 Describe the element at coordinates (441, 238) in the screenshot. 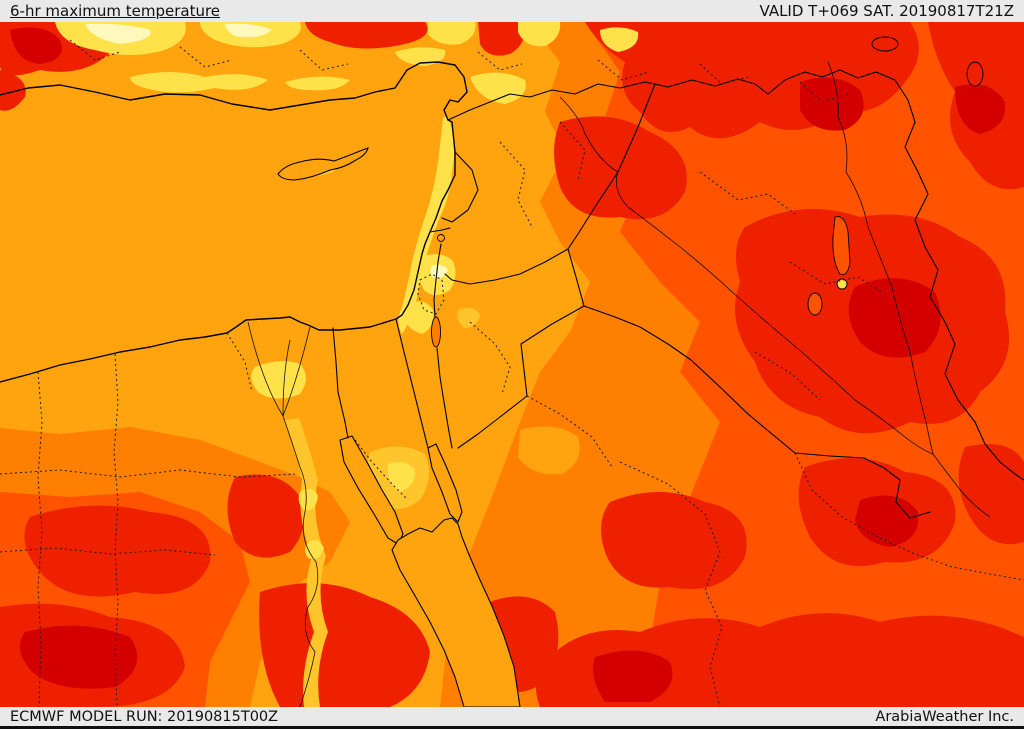

I see `sea-of-galilee` at that location.